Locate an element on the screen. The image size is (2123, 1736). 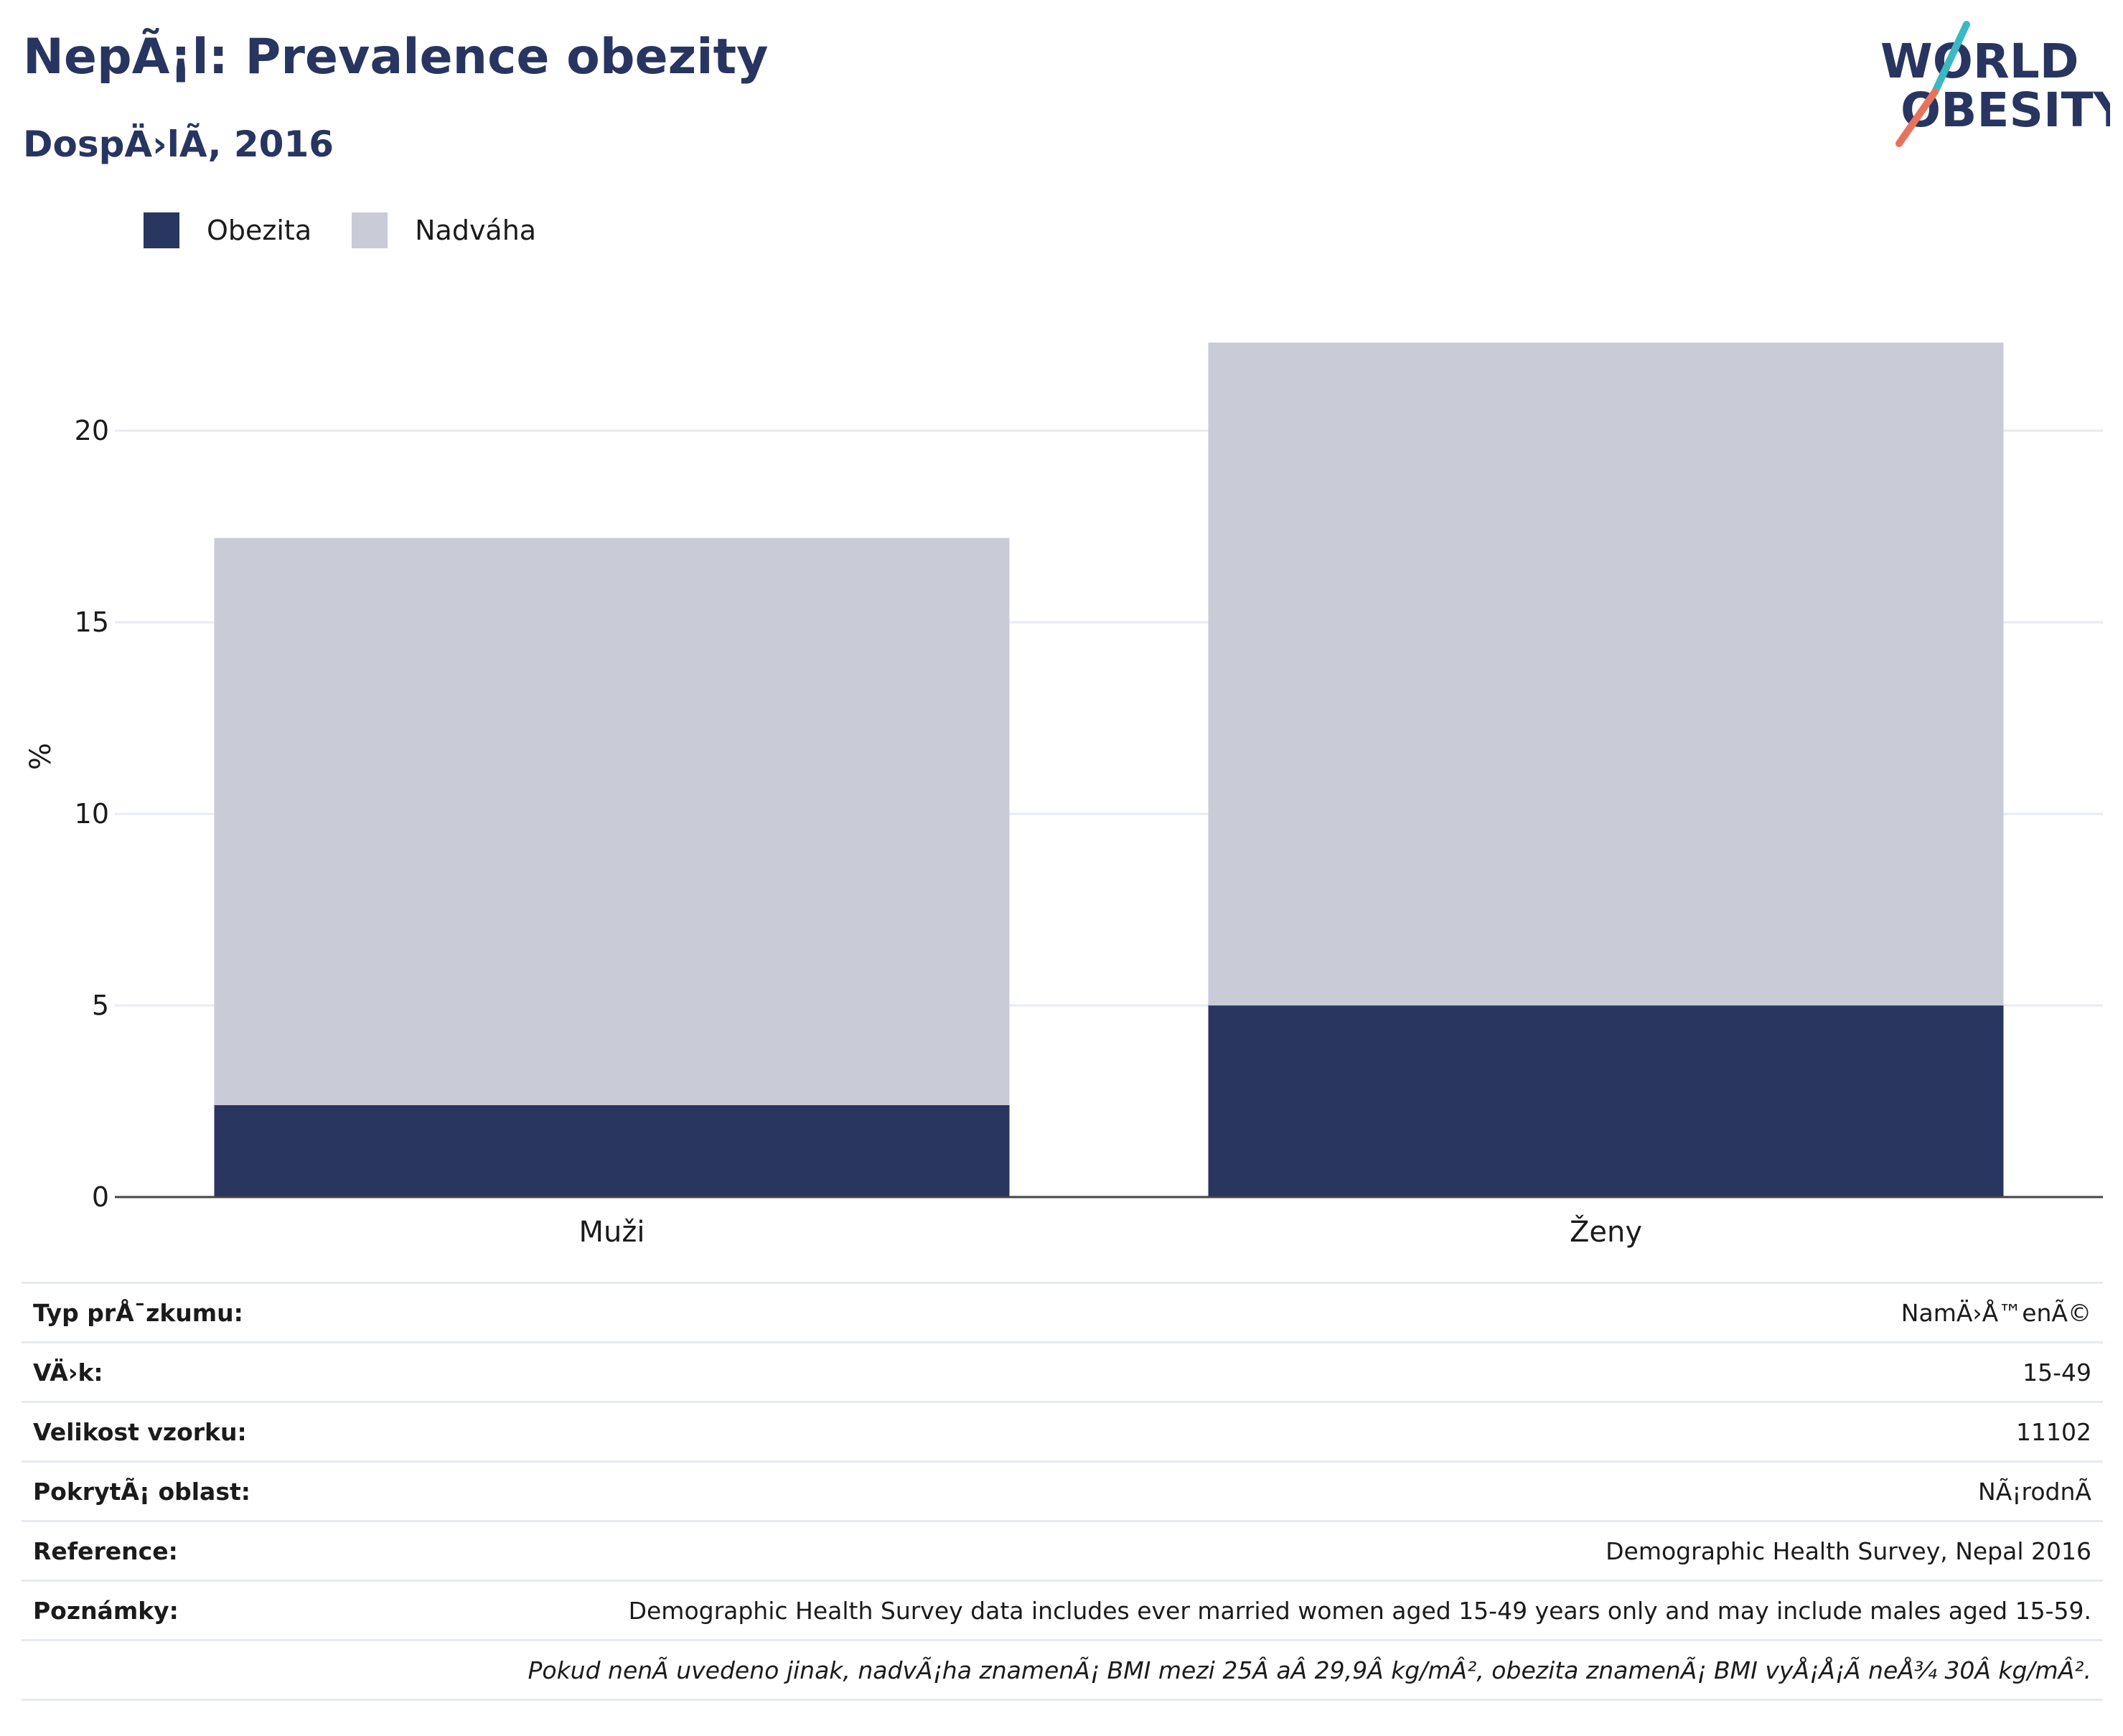
info-value: 11102 is located at coordinates (1207, 1431).